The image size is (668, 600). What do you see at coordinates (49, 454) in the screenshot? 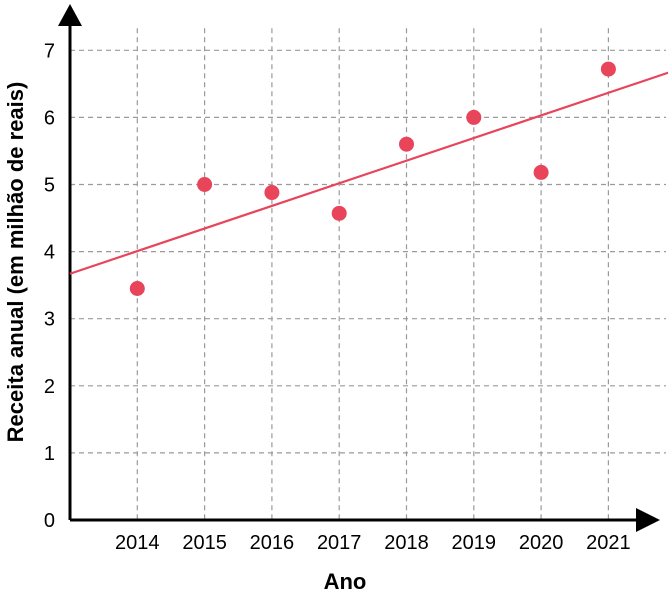
I see `y-tick-label: 1` at bounding box center [49, 454].